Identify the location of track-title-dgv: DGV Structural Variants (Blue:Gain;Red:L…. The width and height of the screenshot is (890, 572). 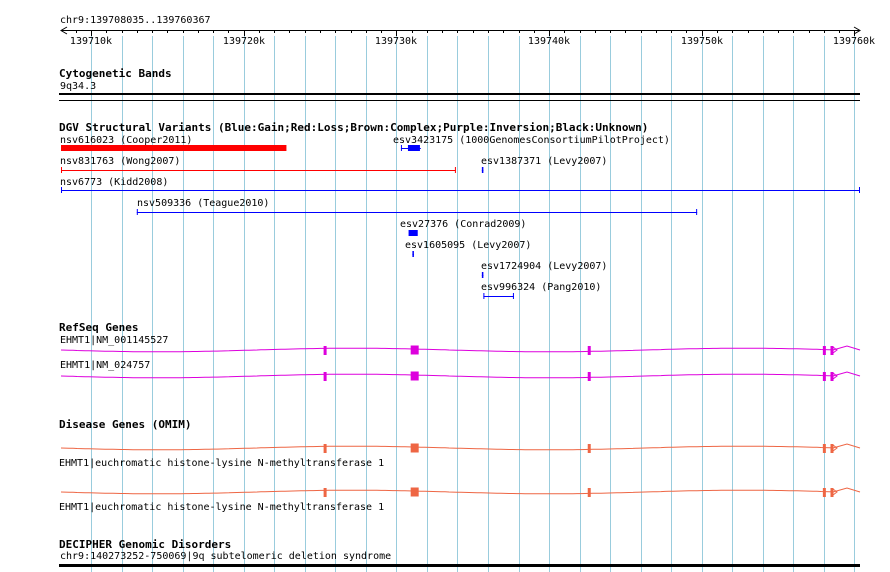
(354, 127).